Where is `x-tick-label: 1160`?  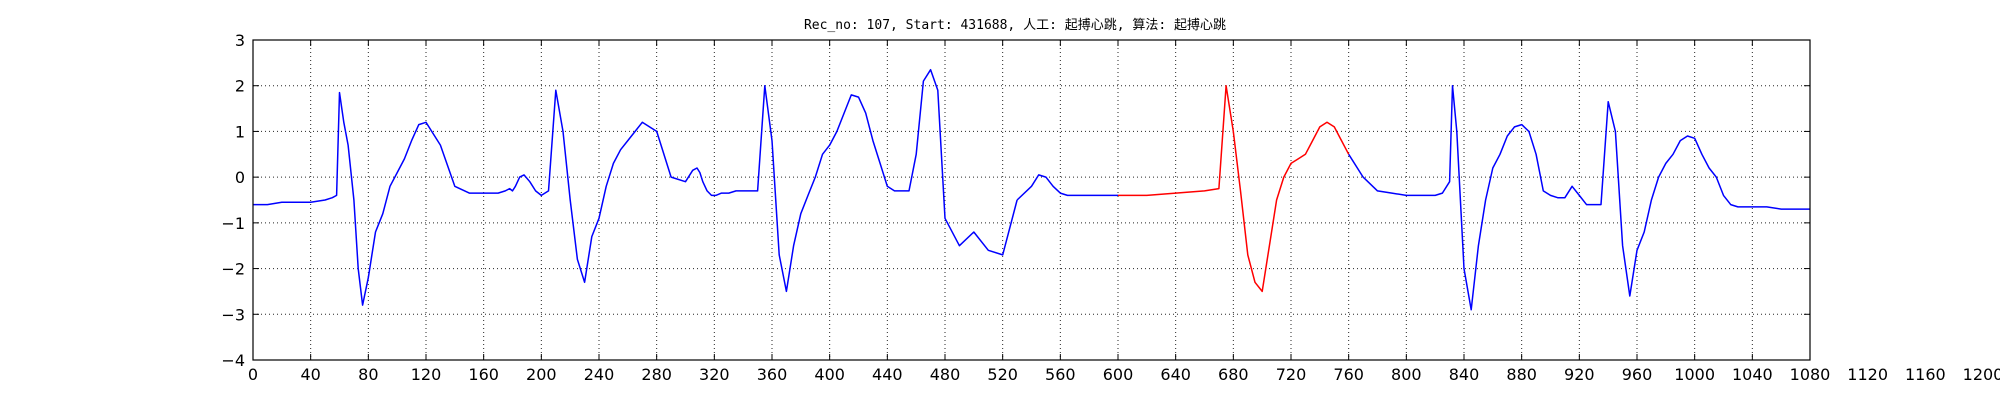
x-tick-label: 1160 is located at coordinates (1925, 374).